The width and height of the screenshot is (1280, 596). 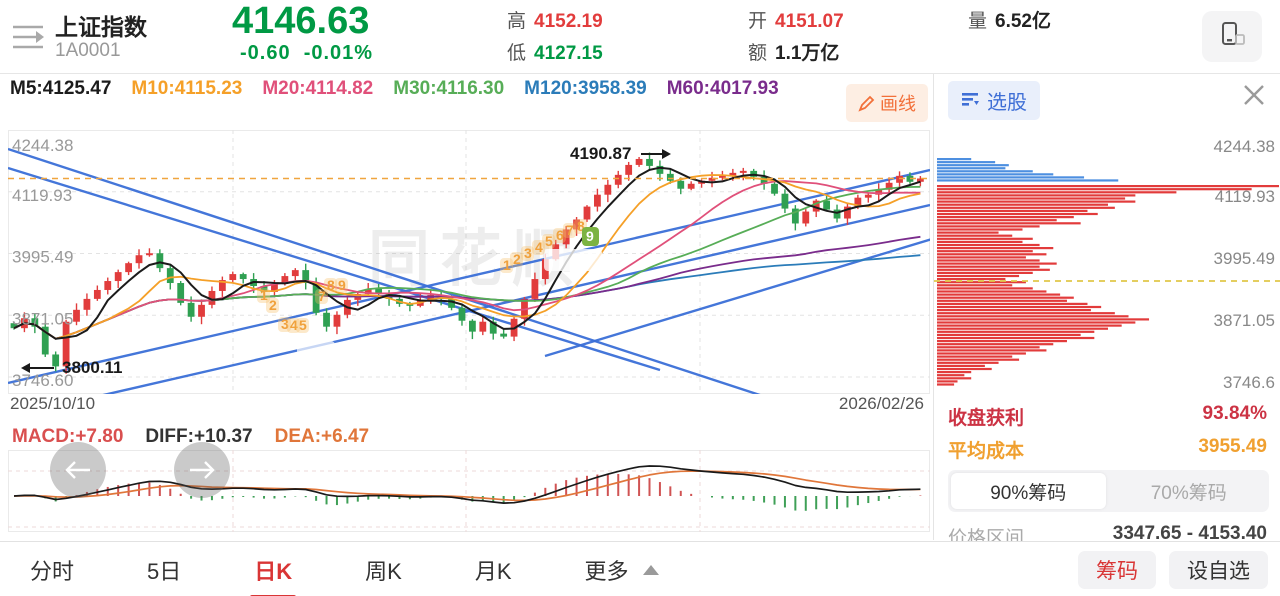 What do you see at coordinates (555, 21) in the screenshot?
I see `stat-high: 高 4152.19` at bounding box center [555, 21].